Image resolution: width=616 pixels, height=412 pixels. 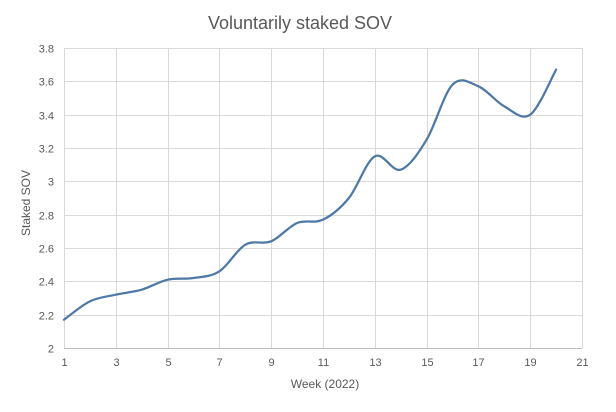 I want to click on y-tick-label: 3, so click(x=51, y=183).